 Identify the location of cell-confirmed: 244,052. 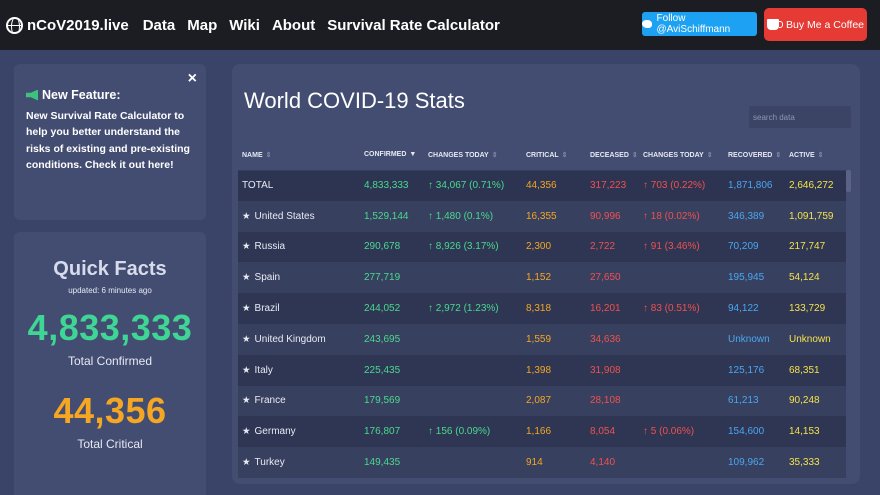
(392, 308).